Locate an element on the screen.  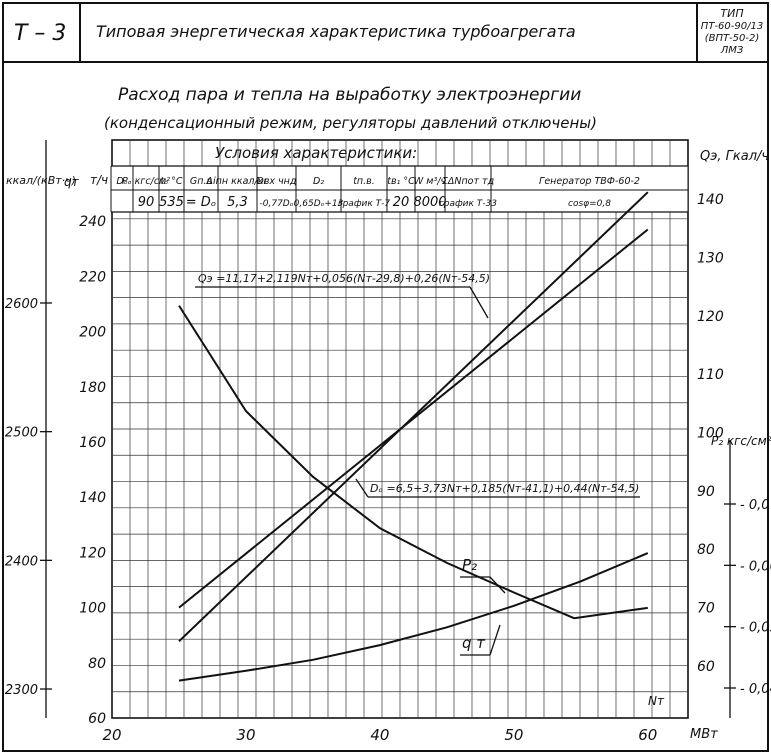
conditions-title: Условия характеристики: is located at coordinates (316, 153).